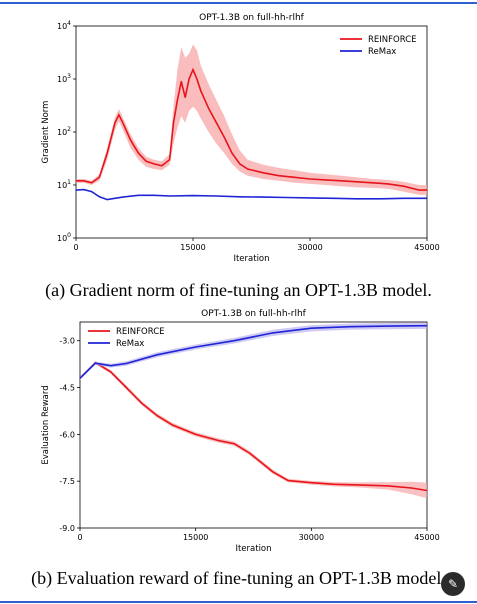 This screenshot has height=604, width=477. Describe the element at coordinates (67, 481) in the screenshot. I see `y-tick-label: -7.5` at that location.